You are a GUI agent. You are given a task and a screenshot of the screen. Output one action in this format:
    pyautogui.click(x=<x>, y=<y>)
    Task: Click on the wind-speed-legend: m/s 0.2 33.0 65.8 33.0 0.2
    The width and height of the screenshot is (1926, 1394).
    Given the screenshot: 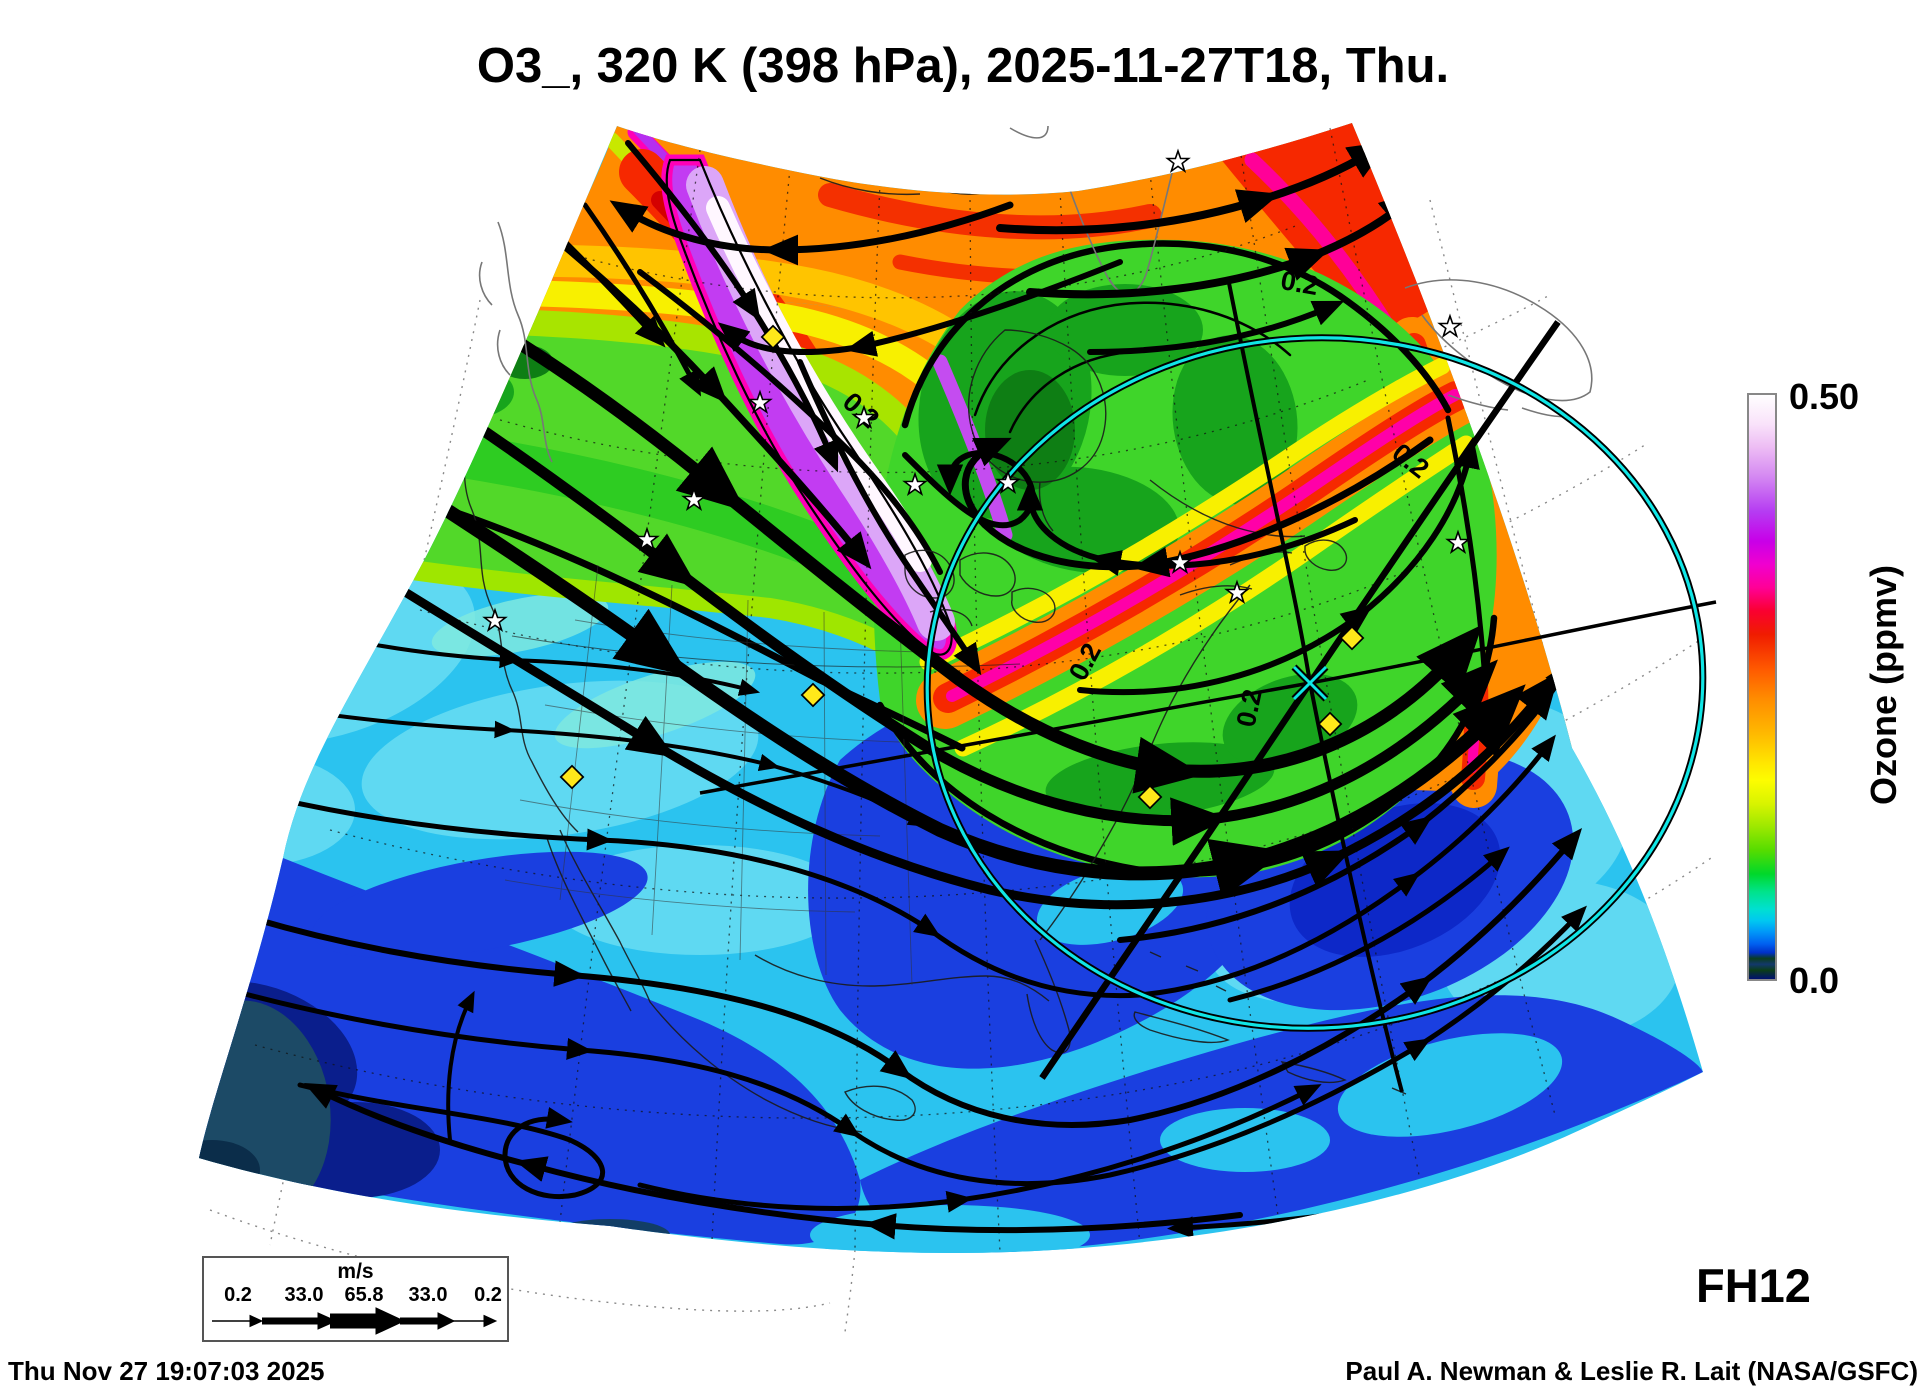 What is the action you would take?
    pyautogui.click(x=355, y=1299)
    